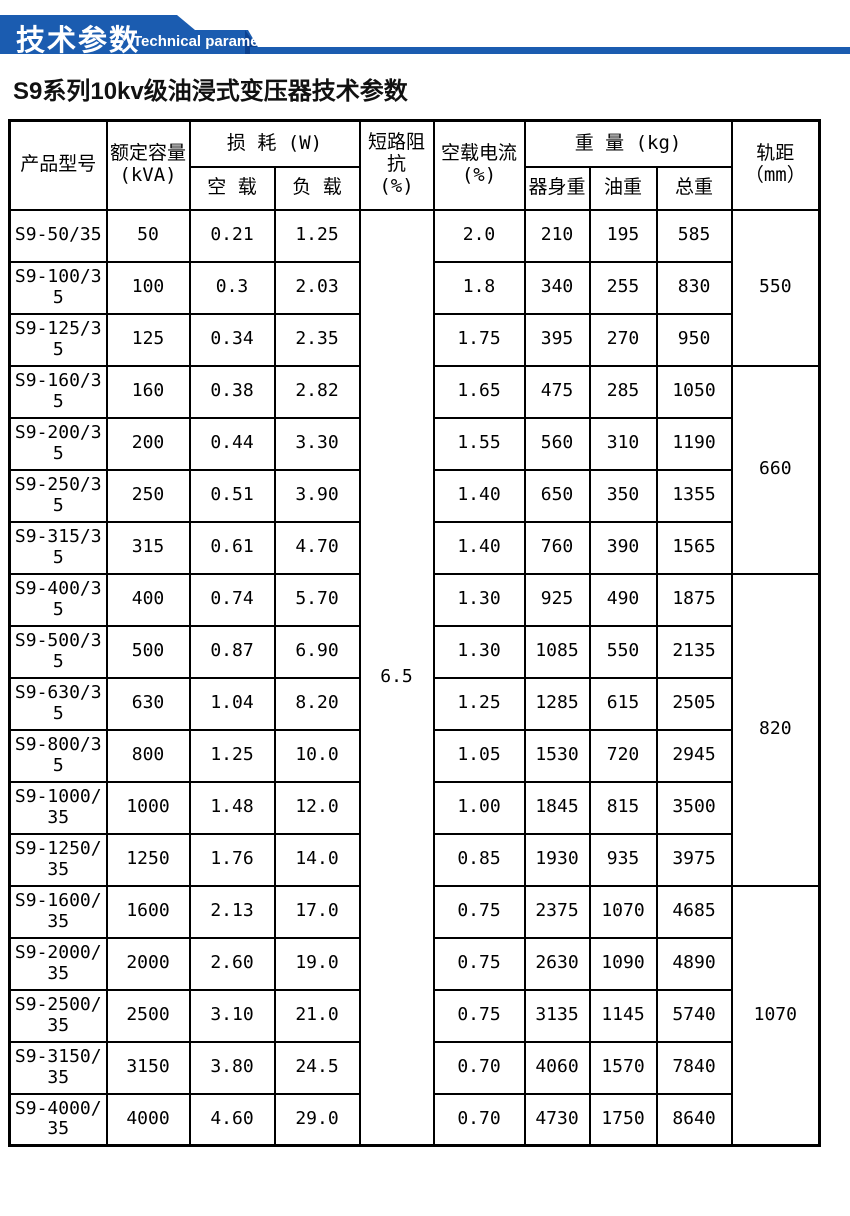 The width and height of the screenshot is (850, 1216). Describe the element at coordinates (623, 599) in the screenshot. I see `cell-oil-weight: 490` at that location.